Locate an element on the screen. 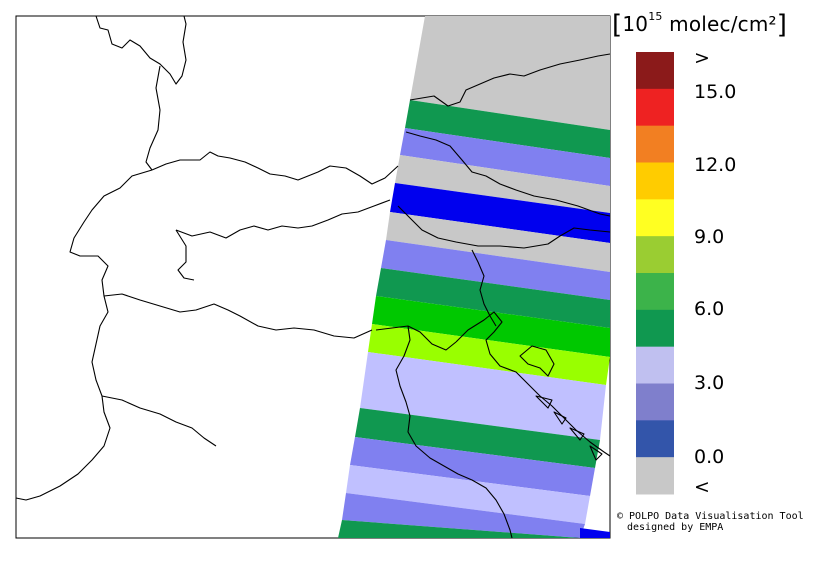 The width and height of the screenshot is (813, 566). colorbar-tick-label: < is located at coordinates (702, 487).